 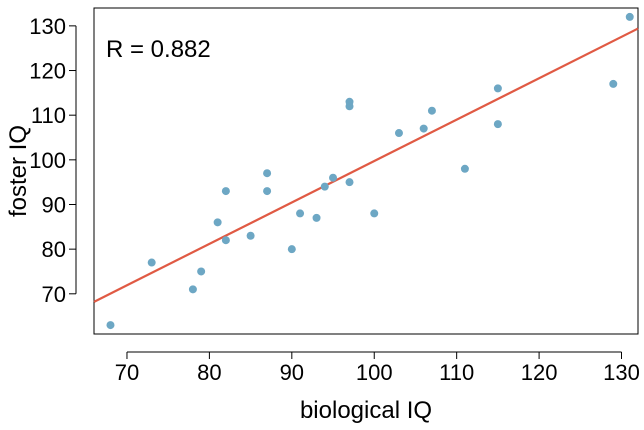 I want to click on y-axis: 70 80 90 100 110 120 130, so click(x=53, y=160).